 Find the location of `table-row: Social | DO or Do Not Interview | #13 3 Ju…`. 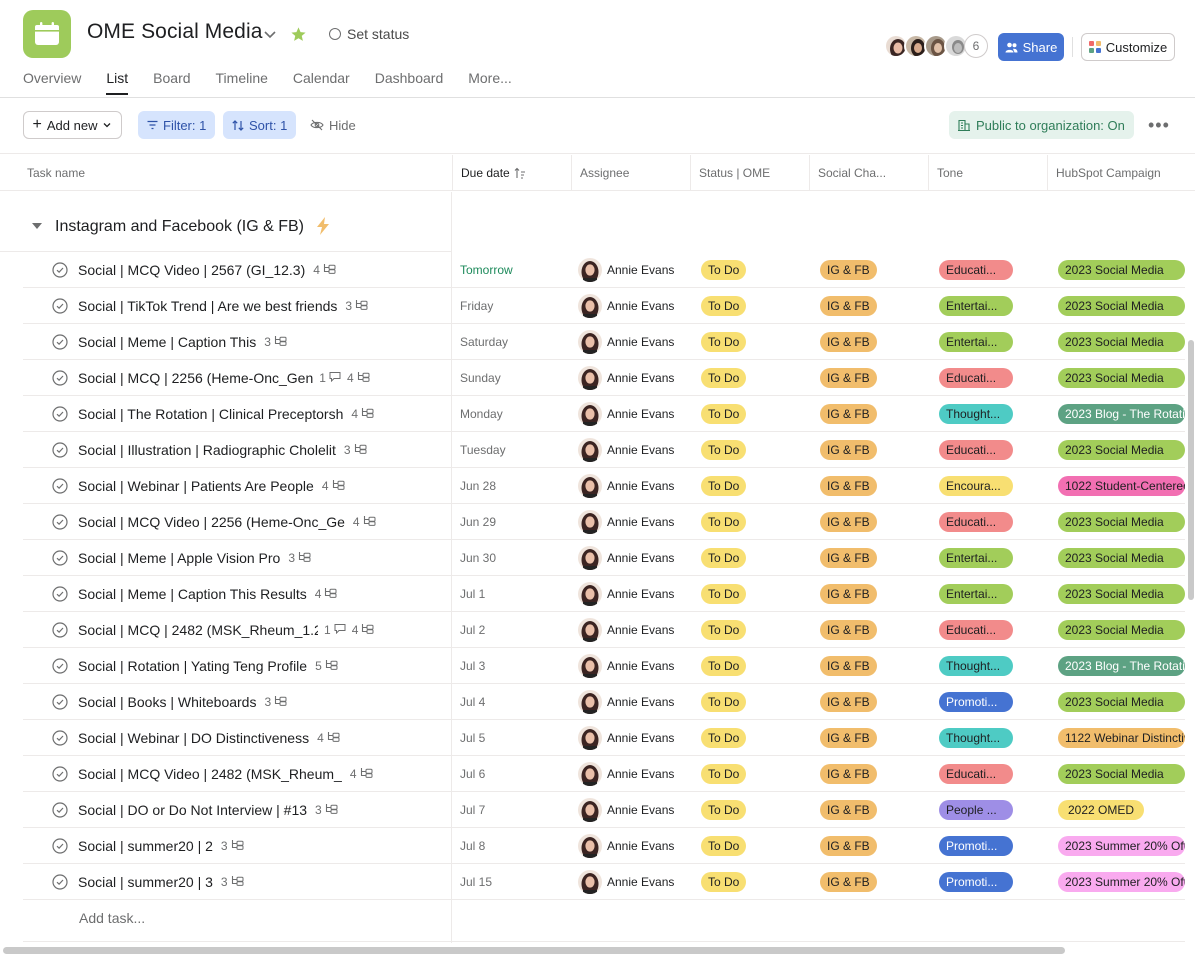

table-row: Social | DO or Do Not Interview | #13 3 Ju… is located at coordinates (604, 810).